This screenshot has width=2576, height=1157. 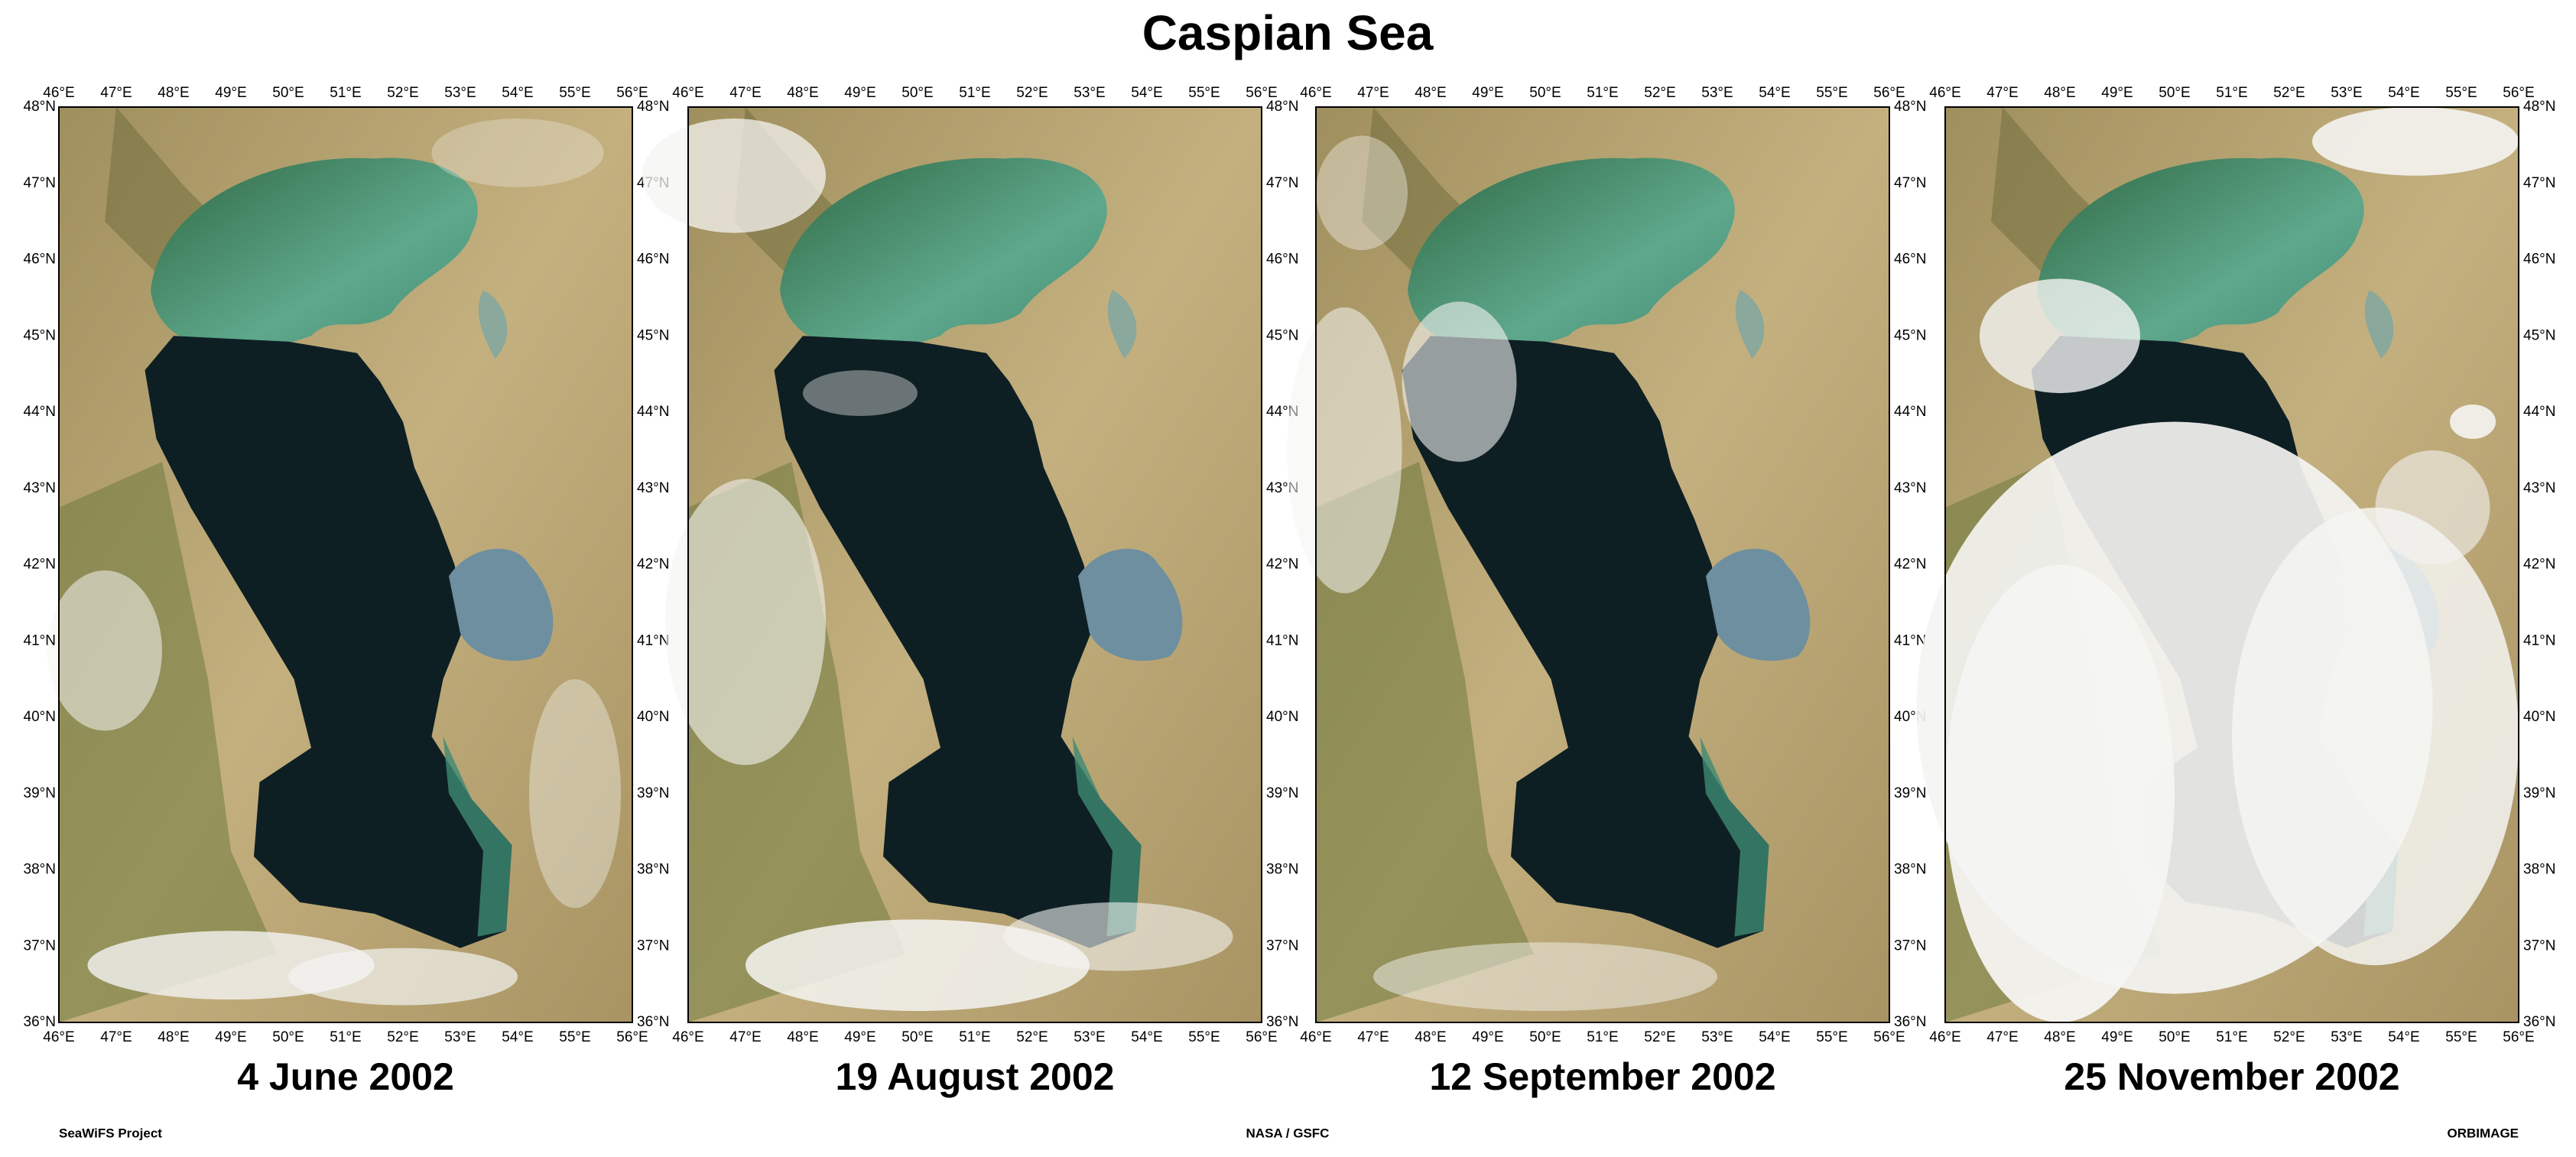 I want to click on panel-date: 25 November 2002, so click(x=2231, y=1076).